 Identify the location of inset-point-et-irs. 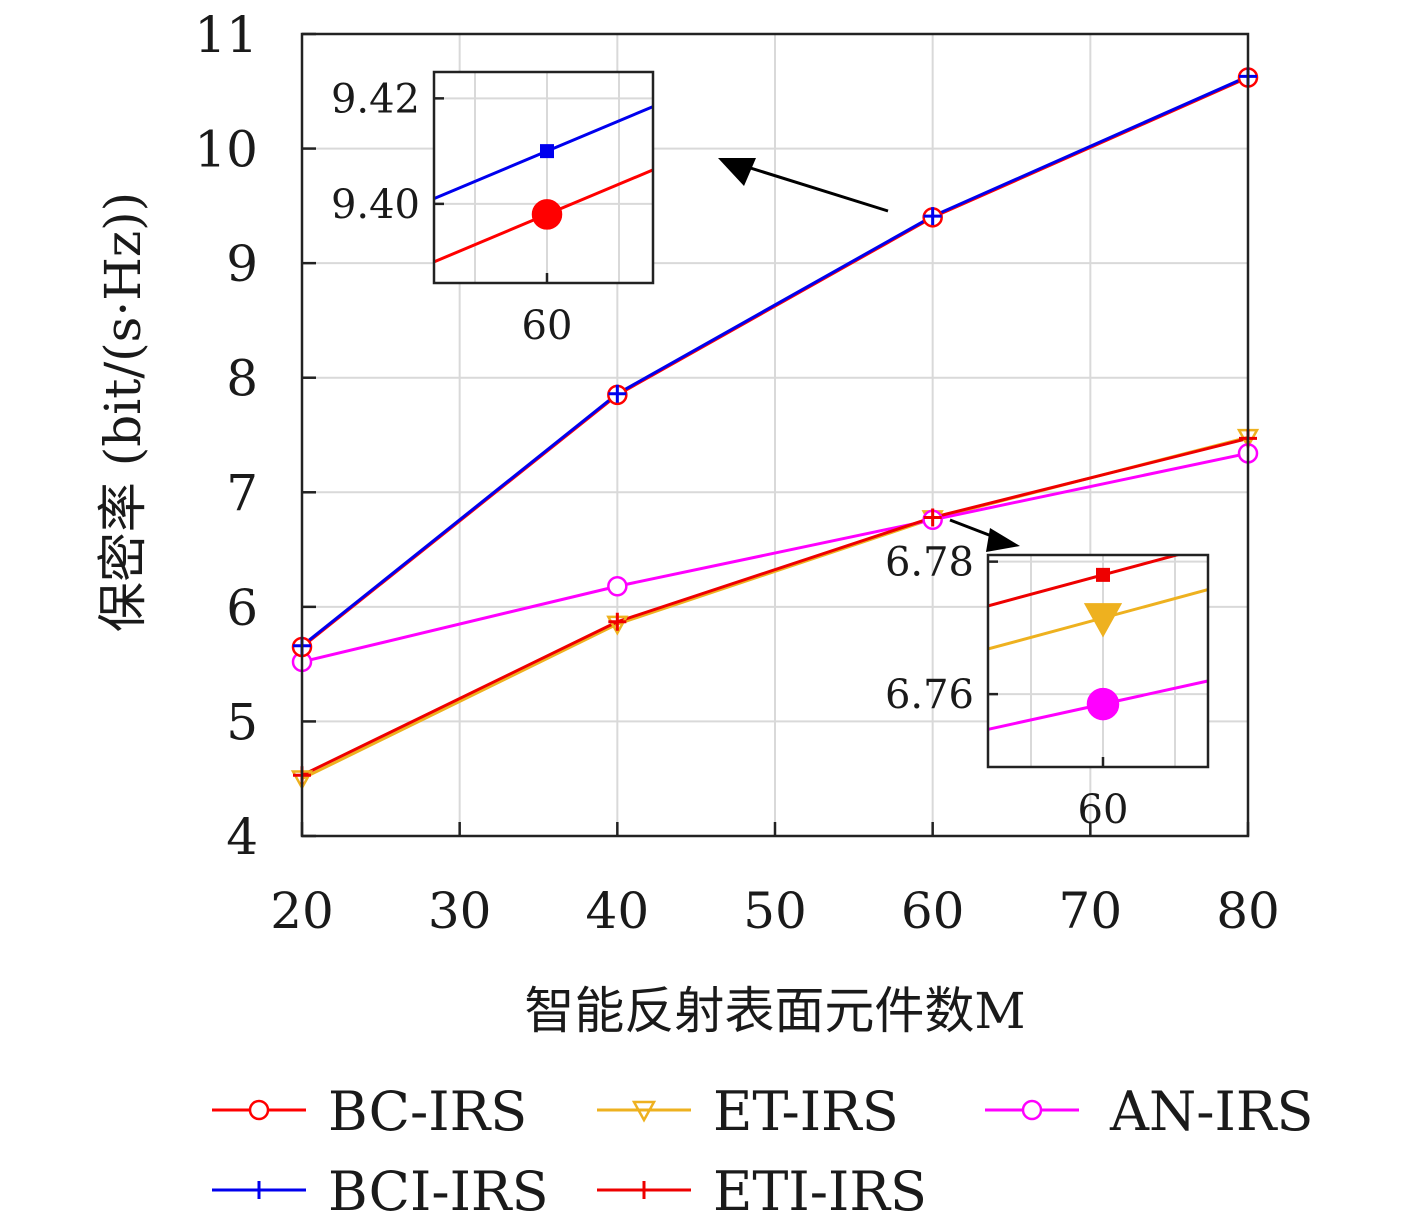
(1103, 620).